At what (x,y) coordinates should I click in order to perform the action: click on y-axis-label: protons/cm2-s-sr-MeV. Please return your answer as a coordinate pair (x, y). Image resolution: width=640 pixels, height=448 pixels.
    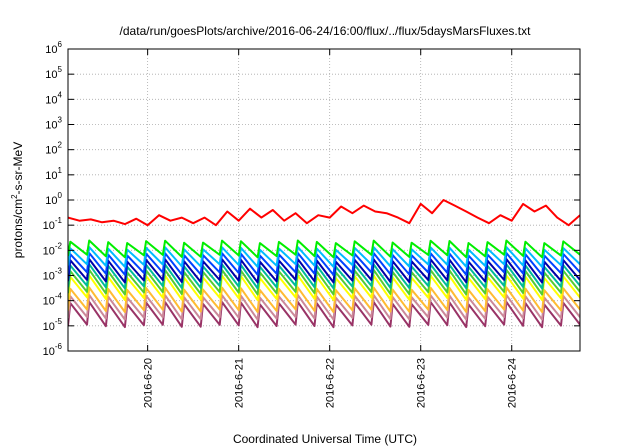
    Looking at the image, I should click on (17, 200).